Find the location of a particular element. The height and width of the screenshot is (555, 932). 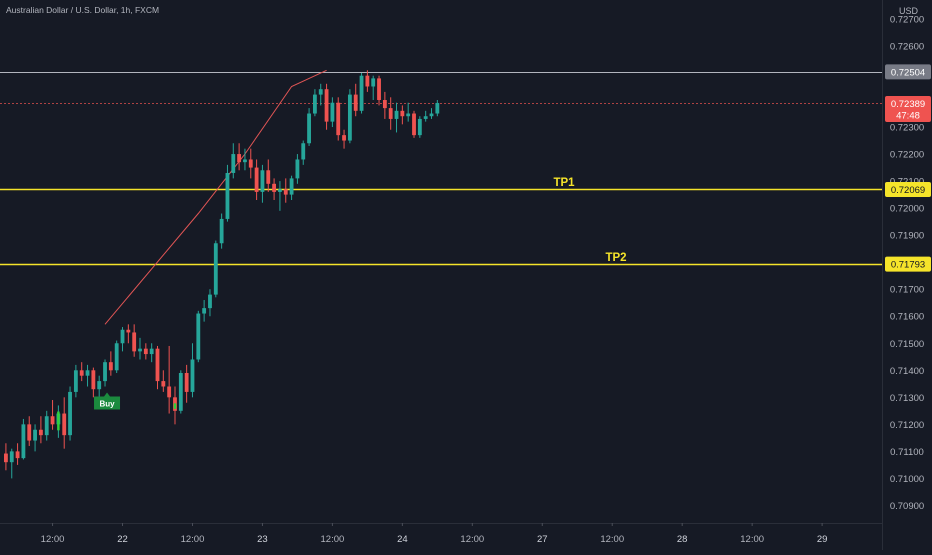

level-price-tag-resistance: 0.72504 is located at coordinates (908, 72).